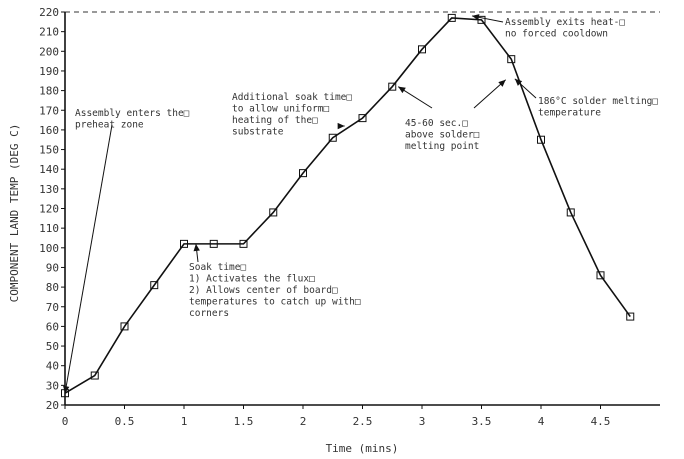 The image size is (684, 459). Describe the element at coordinates (52, 326) in the screenshot. I see `y-tick-label: 60` at that location.